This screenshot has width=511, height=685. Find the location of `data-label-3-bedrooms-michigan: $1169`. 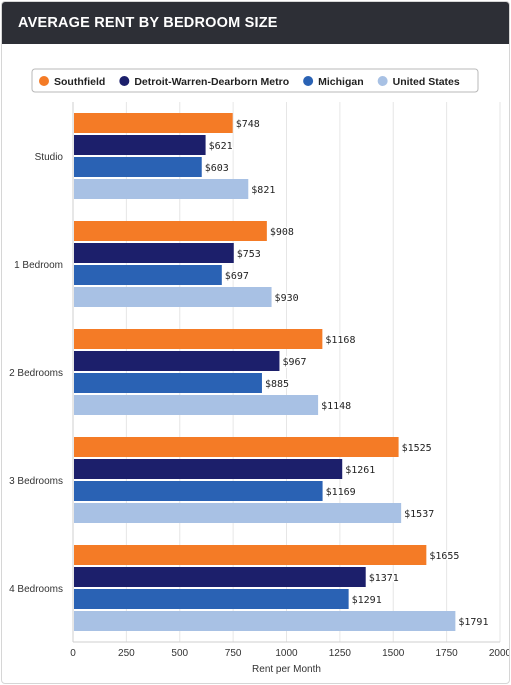

data-label-3-bedrooms-michigan: $1169 is located at coordinates (341, 492).